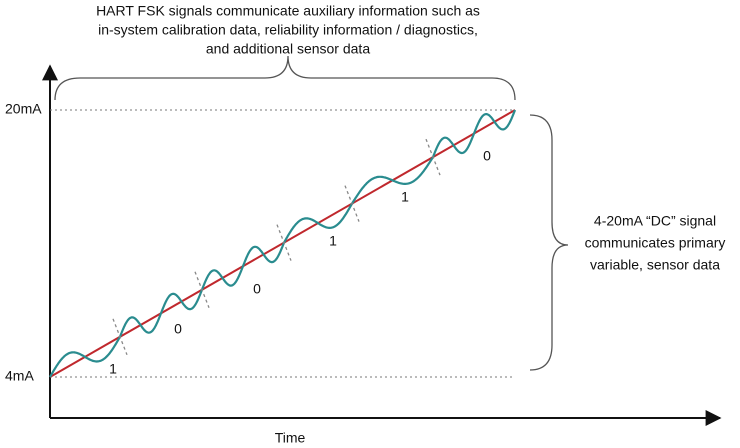 This screenshot has width=740, height=448. What do you see at coordinates (549, 242) in the screenshot?
I see `right-brace` at bounding box center [549, 242].